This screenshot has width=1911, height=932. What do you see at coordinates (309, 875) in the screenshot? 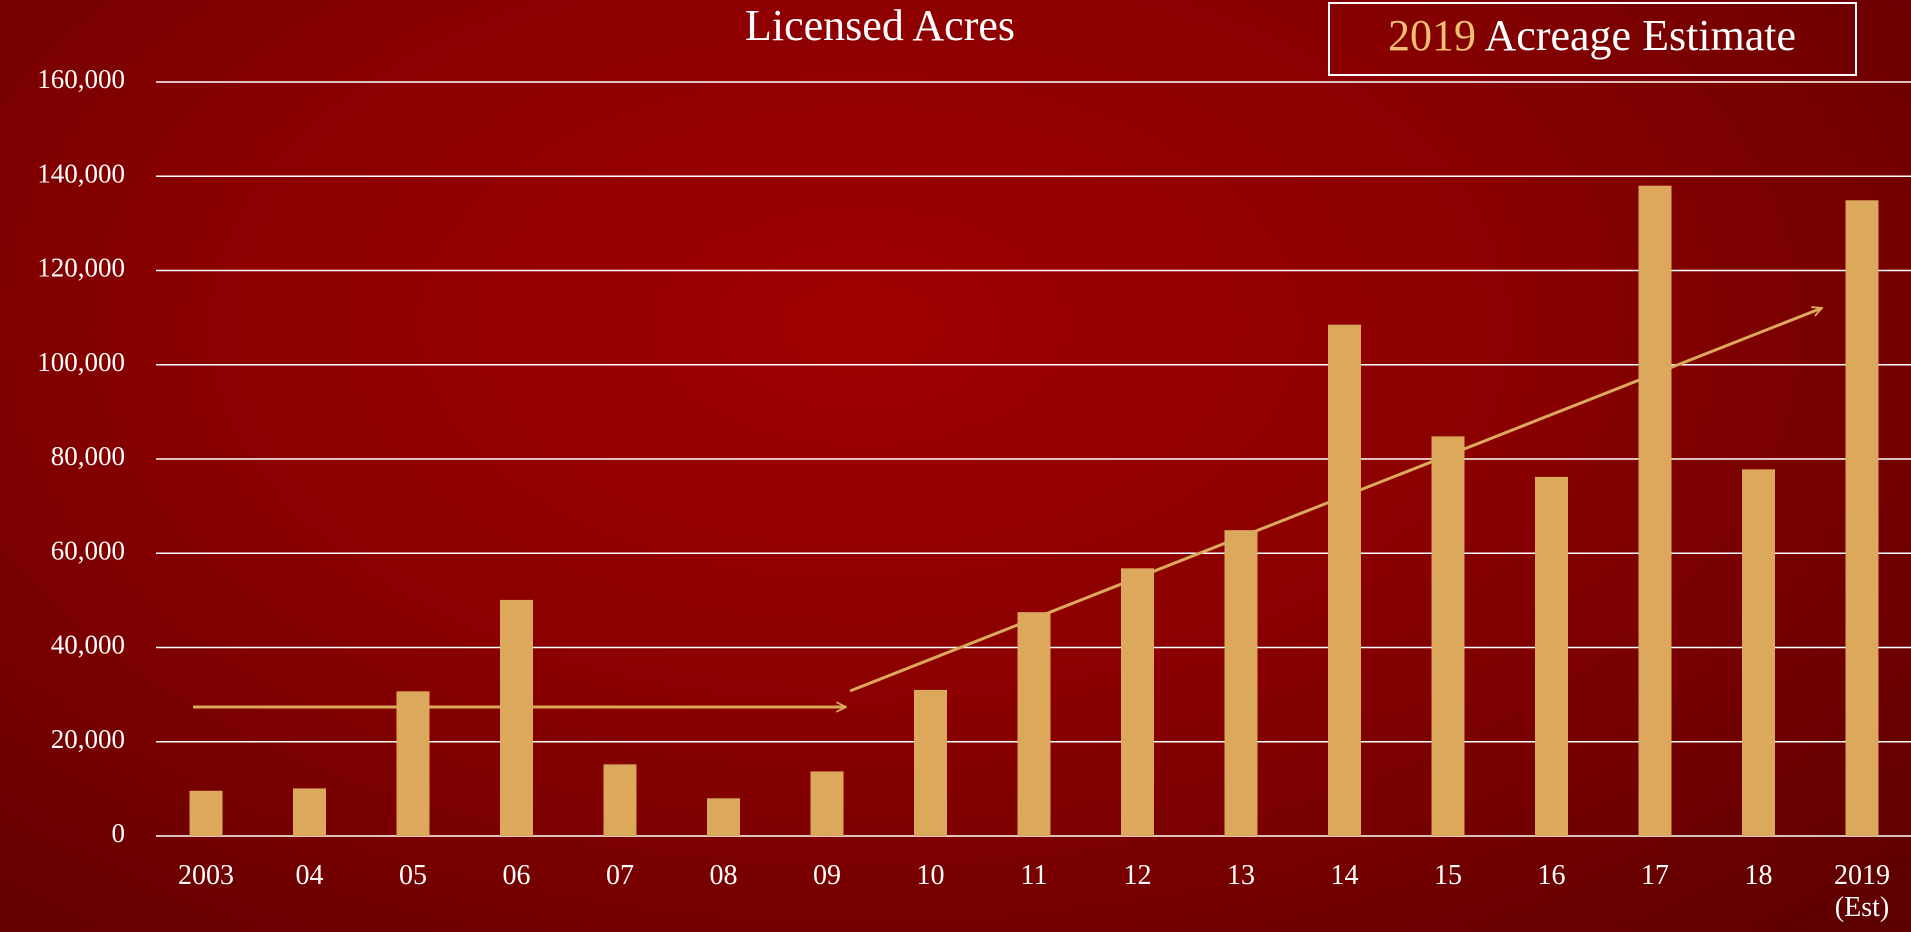
I see `x-tick-label: 04` at bounding box center [309, 875].